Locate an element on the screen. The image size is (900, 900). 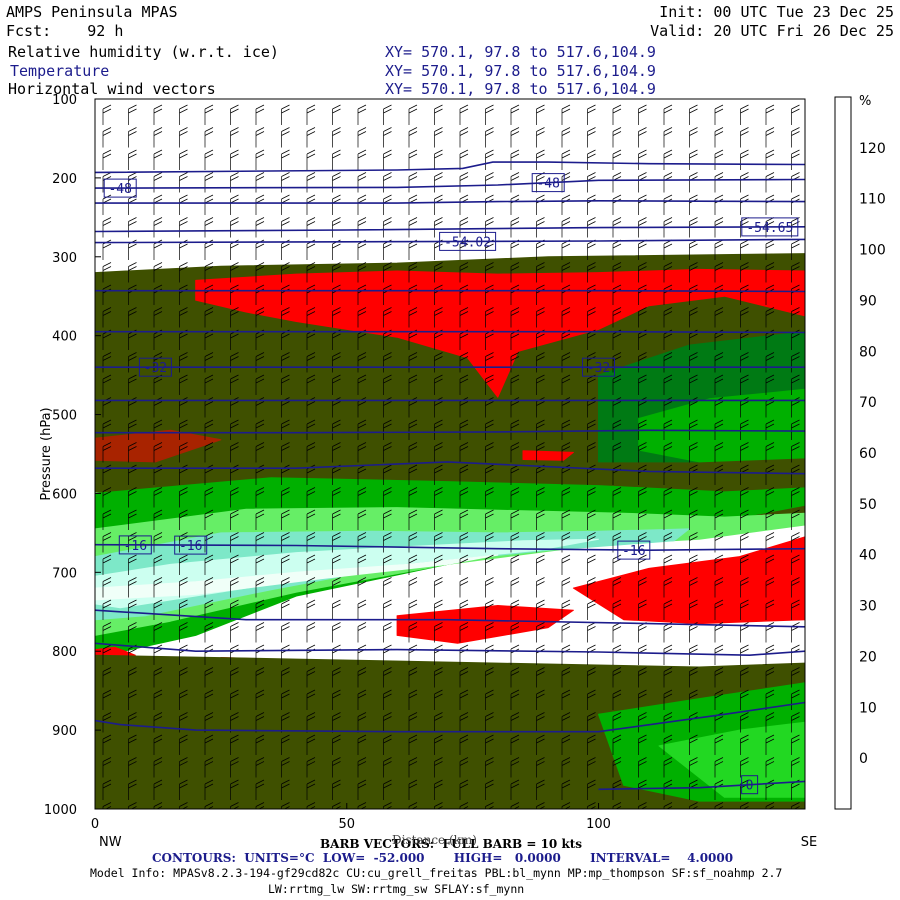
contour-label: -54.65 is located at coordinates (769, 228).